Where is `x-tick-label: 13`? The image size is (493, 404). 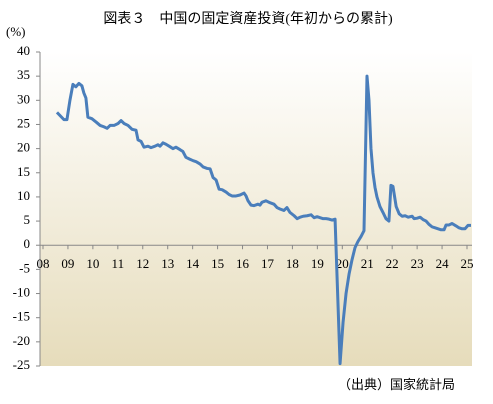 x-tick-label: 13 is located at coordinates (167, 263).